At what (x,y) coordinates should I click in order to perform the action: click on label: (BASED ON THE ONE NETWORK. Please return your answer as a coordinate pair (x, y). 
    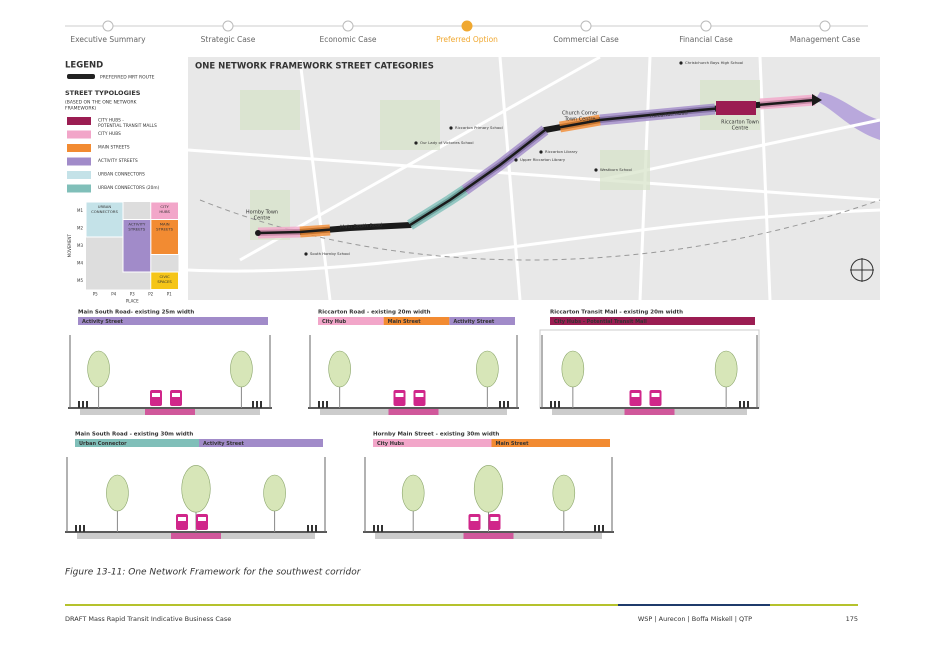
    Looking at the image, I should click on (101, 103).